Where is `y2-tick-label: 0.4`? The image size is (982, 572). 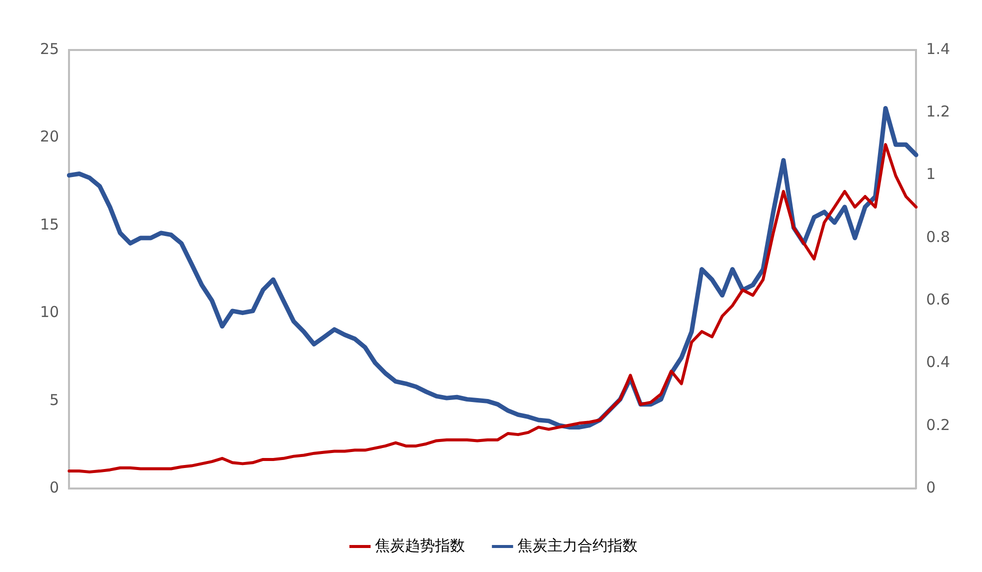
y2-tick-label: 0.4 is located at coordinates (938, 362).